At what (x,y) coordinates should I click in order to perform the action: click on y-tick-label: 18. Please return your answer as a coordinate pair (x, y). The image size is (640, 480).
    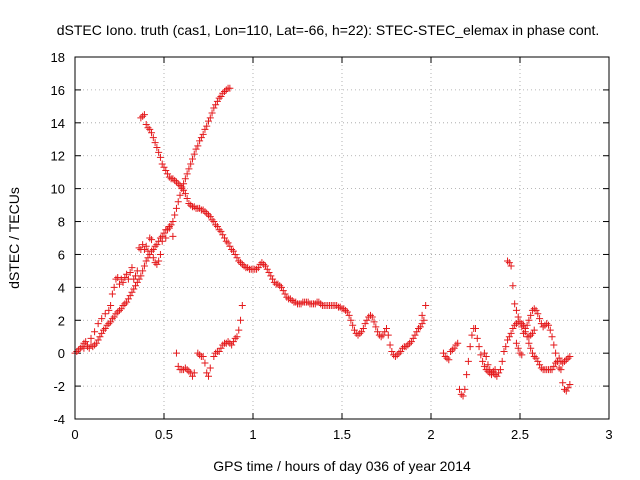
    Looking at the image, I should click on (58, 57).